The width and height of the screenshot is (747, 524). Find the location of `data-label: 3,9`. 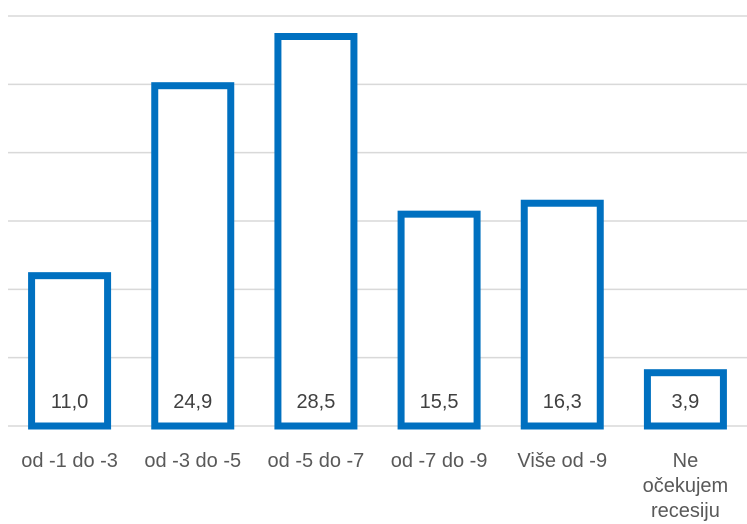

data-label: 3,9 is located at coordinates (686, 402).